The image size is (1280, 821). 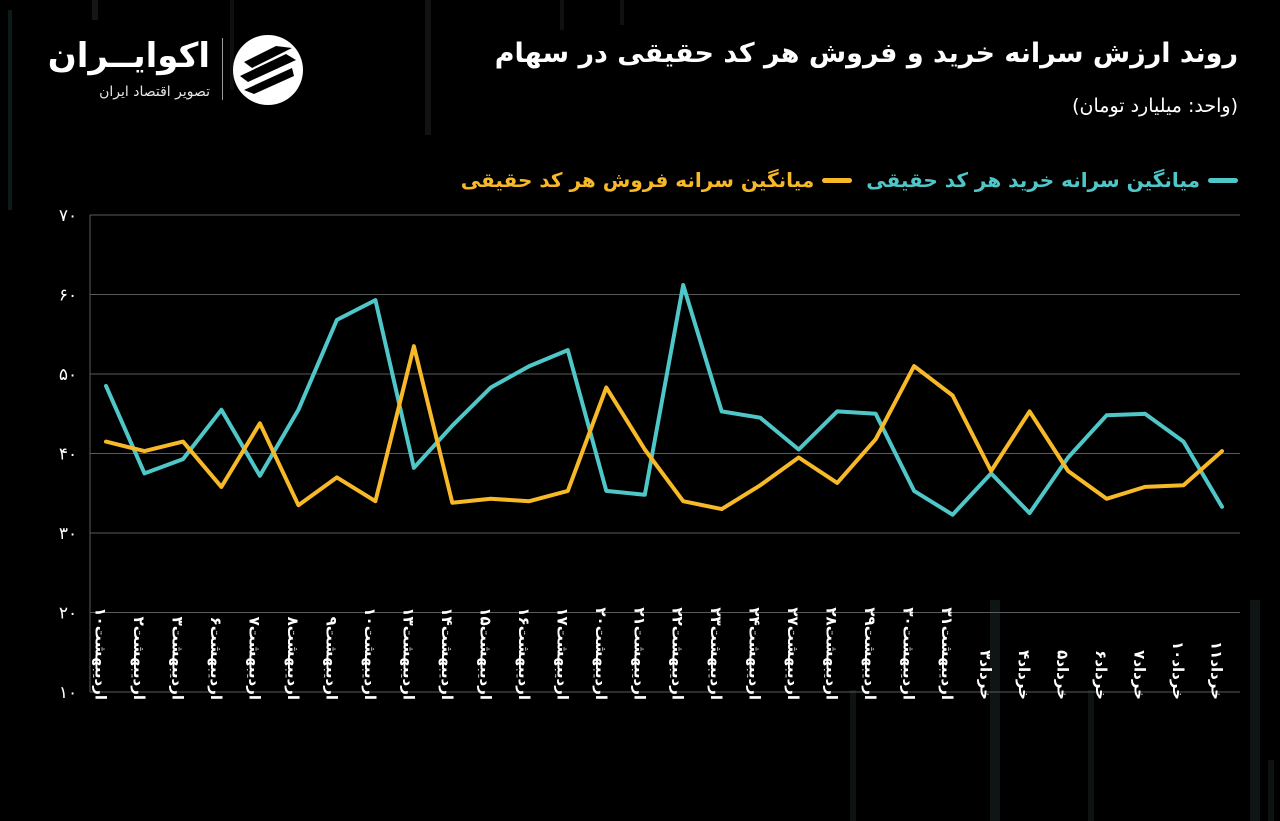 I want to click on x-tick-label: اردیبهشت۲۲, so click(x=678, y=653).